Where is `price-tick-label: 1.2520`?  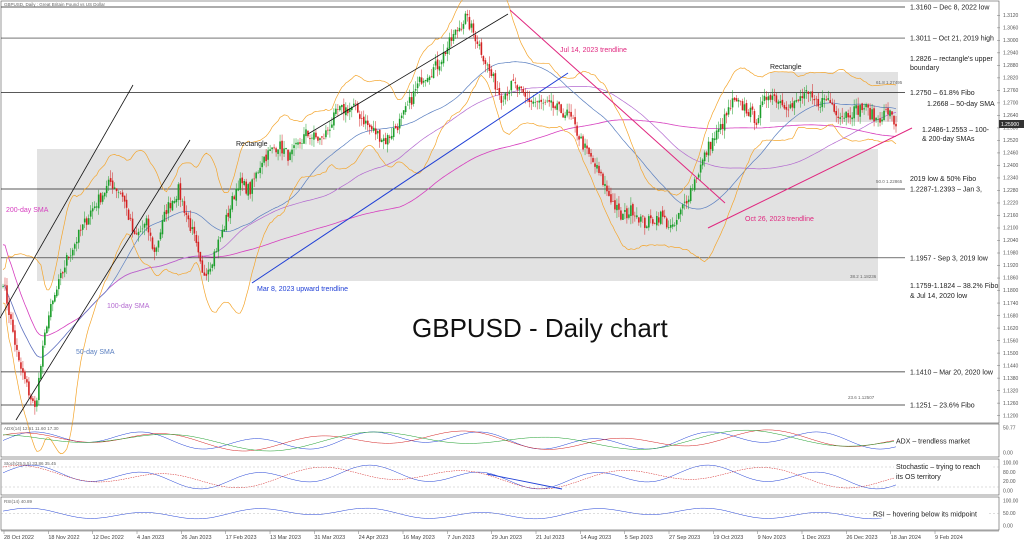 price-tick-label: 1.2520 is located at coordinates (1011, 141).